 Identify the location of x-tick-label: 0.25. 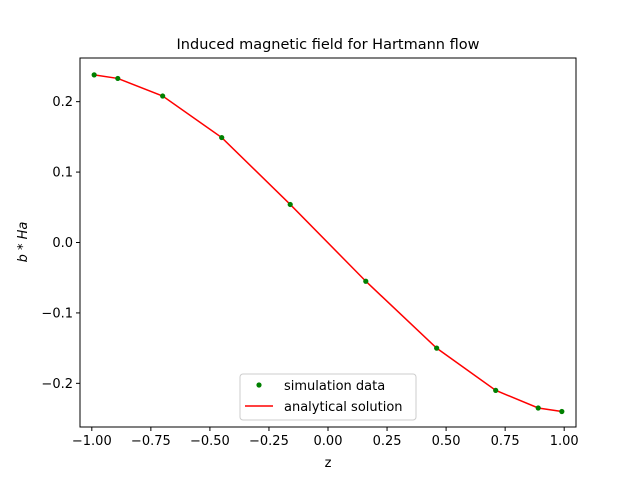
(387, 441).